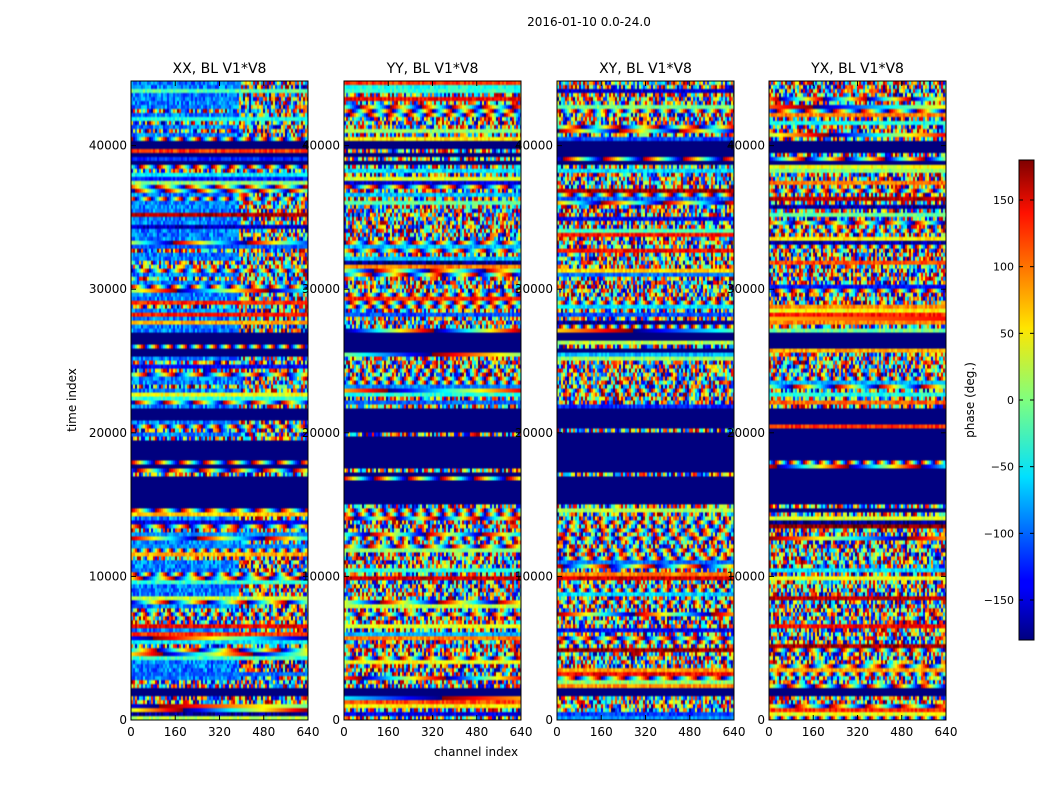 The width and height of the screenshot is (1050, 800). What do you see at coordinates (72, 400) in the screenshot?
I see `y-axis-label: time index` at bounding box center [72, 400].